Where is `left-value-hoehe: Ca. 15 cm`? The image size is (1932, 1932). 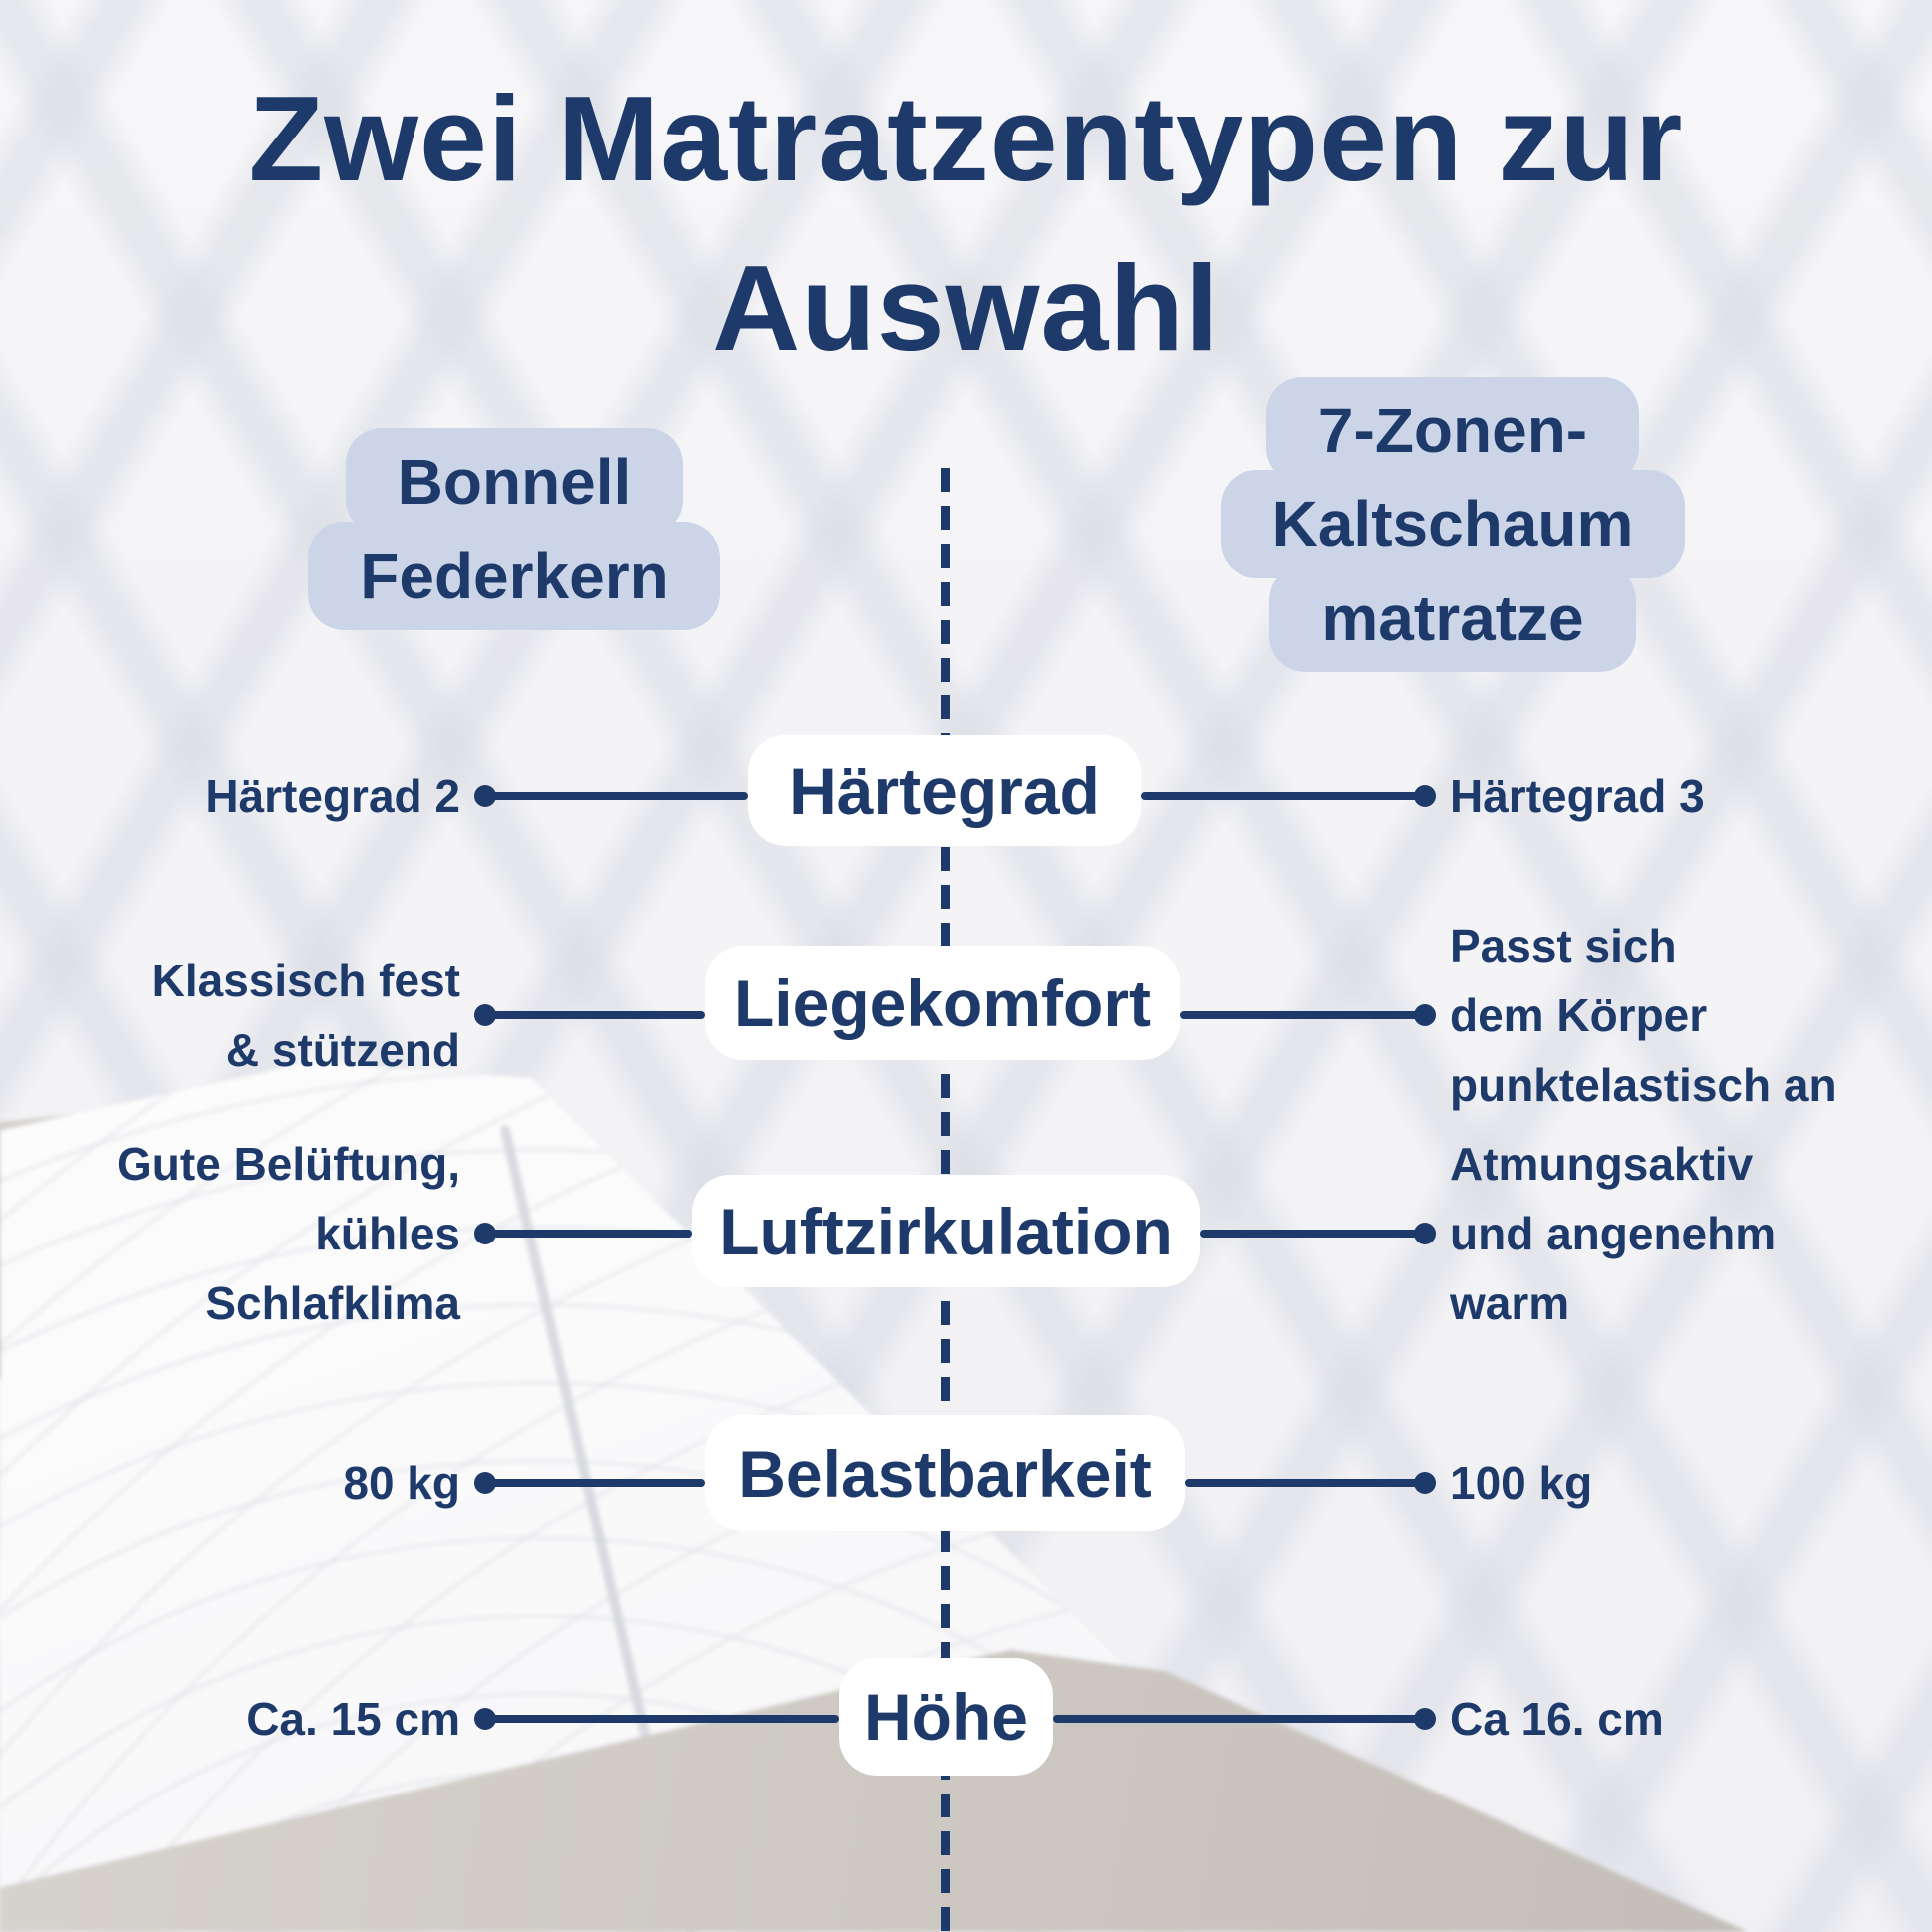
left-value-hoehe: Ca. 15 cm is located at coordinates (353, 1719).